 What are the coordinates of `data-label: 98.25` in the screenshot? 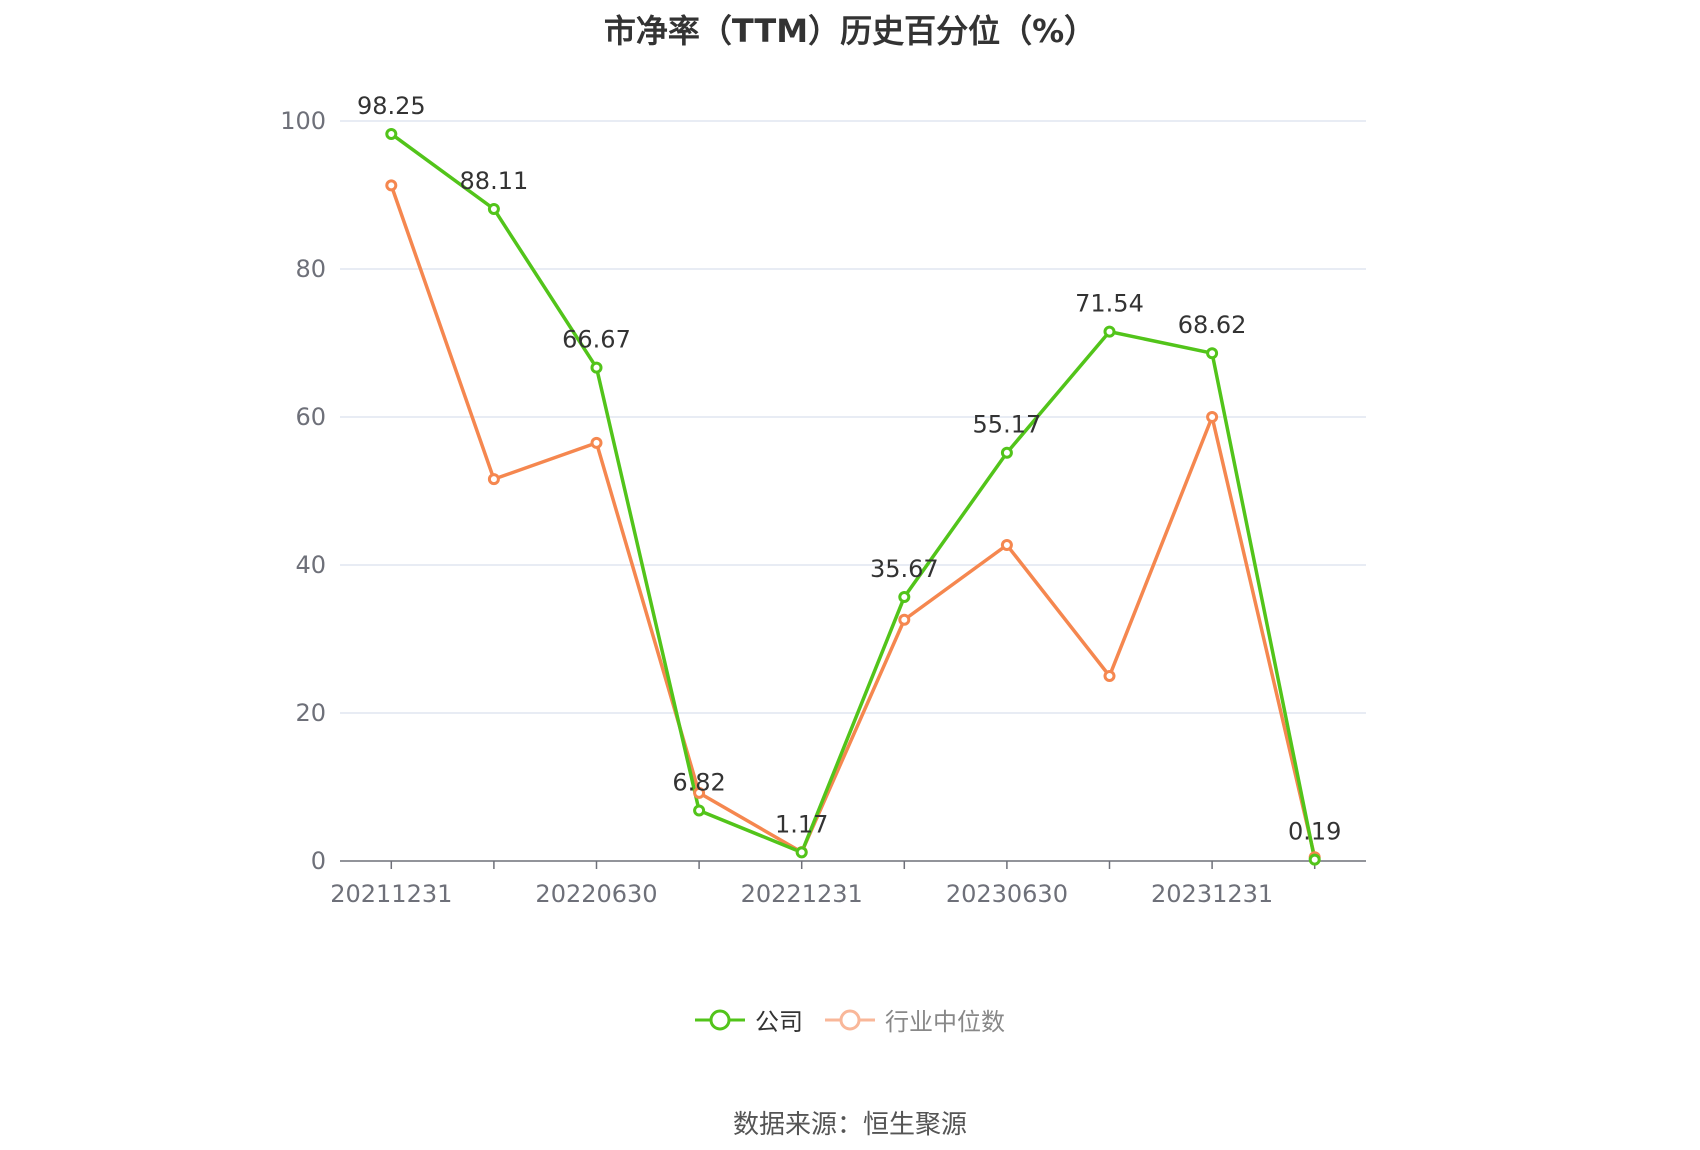 It's located at (391, 106).